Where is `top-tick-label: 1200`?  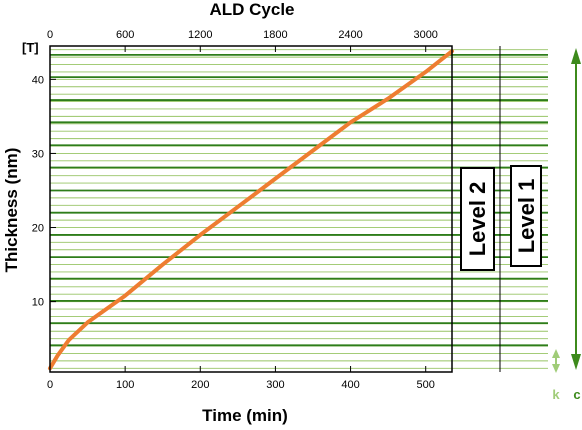 top-tick-label: 1200 is located at coordinates (200, 35).